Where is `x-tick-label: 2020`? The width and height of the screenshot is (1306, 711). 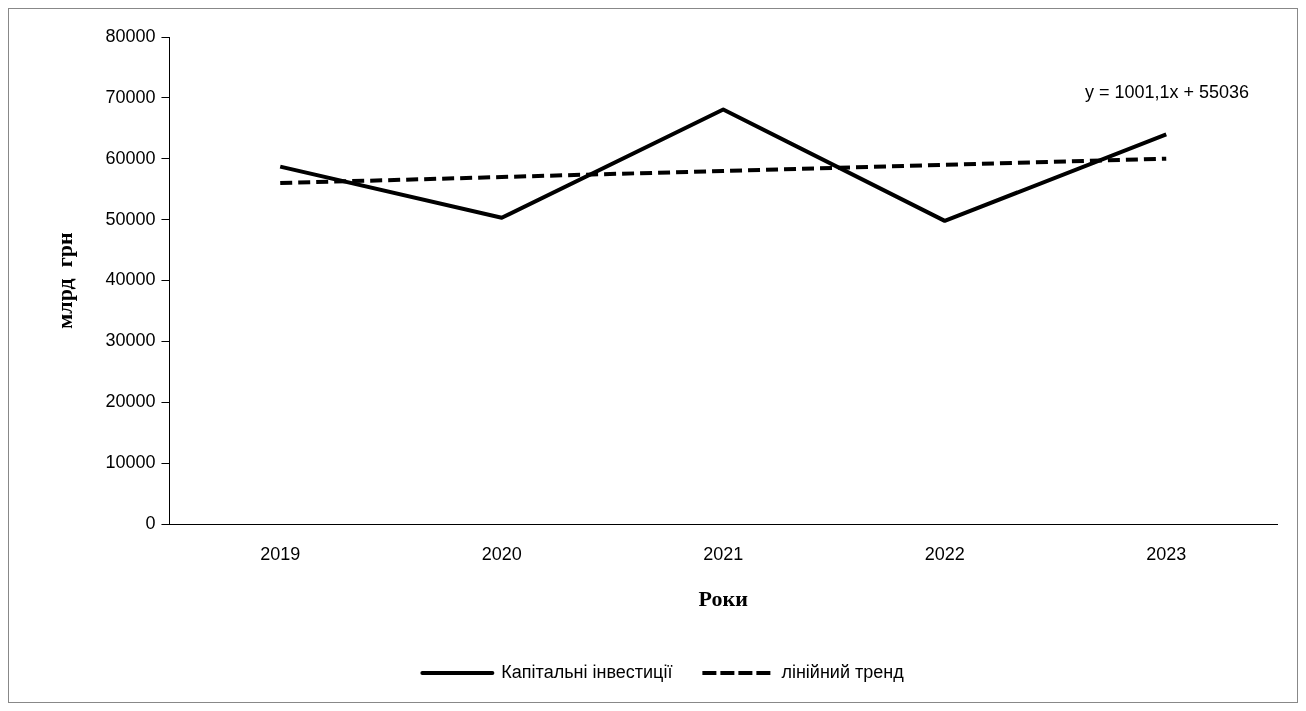 x-tick-label: 2020 is located at coordinates (501, 553).